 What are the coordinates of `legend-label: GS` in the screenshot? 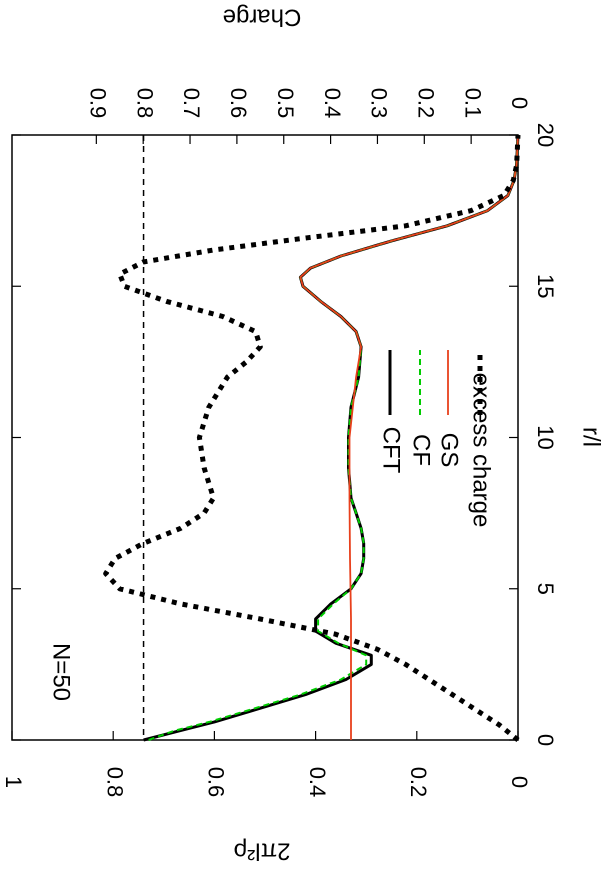 It's located at (449, 450).